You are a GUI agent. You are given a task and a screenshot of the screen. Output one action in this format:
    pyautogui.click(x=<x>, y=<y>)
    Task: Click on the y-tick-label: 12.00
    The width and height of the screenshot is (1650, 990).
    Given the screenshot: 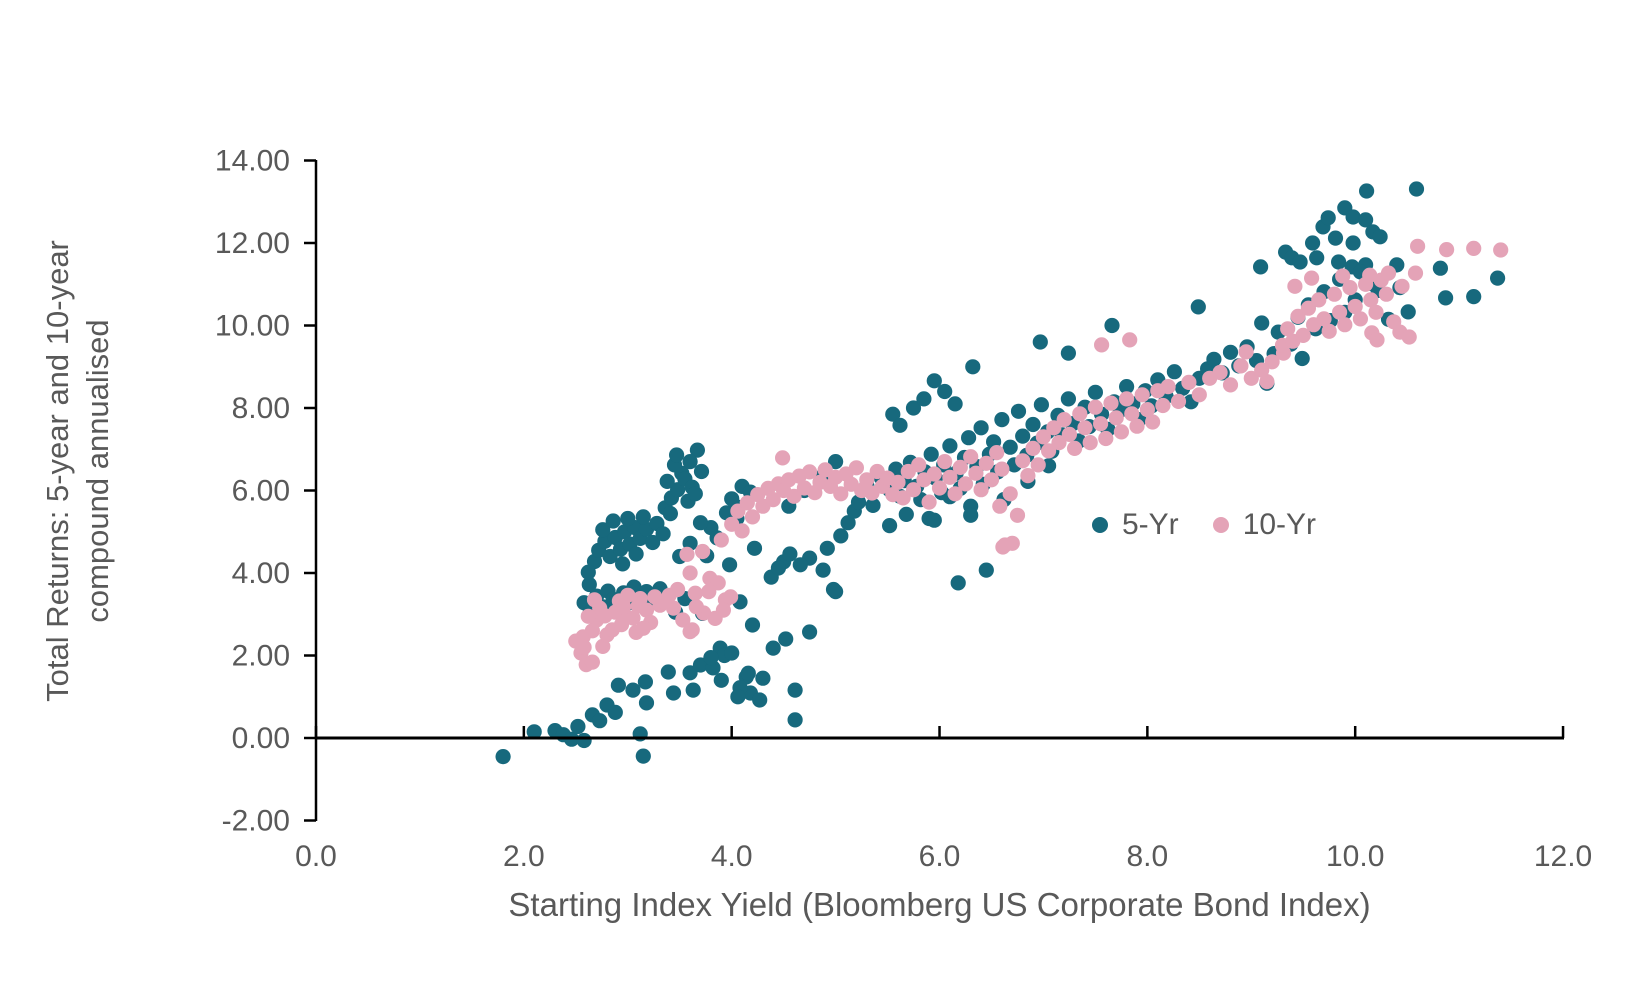 What is the action you would take?
    pyautogui.click(x=252, y=243)
    